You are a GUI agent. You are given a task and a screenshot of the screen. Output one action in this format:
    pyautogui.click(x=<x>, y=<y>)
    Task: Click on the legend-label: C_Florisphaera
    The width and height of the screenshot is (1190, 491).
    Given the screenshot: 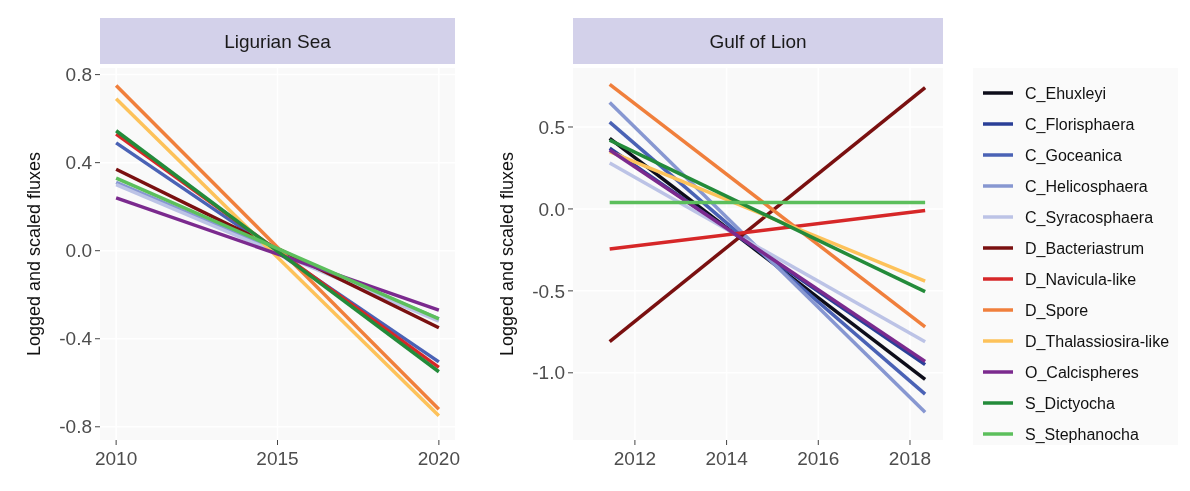 What is the action you would take?
    pyautogui.click(x=1080, y=124)
    